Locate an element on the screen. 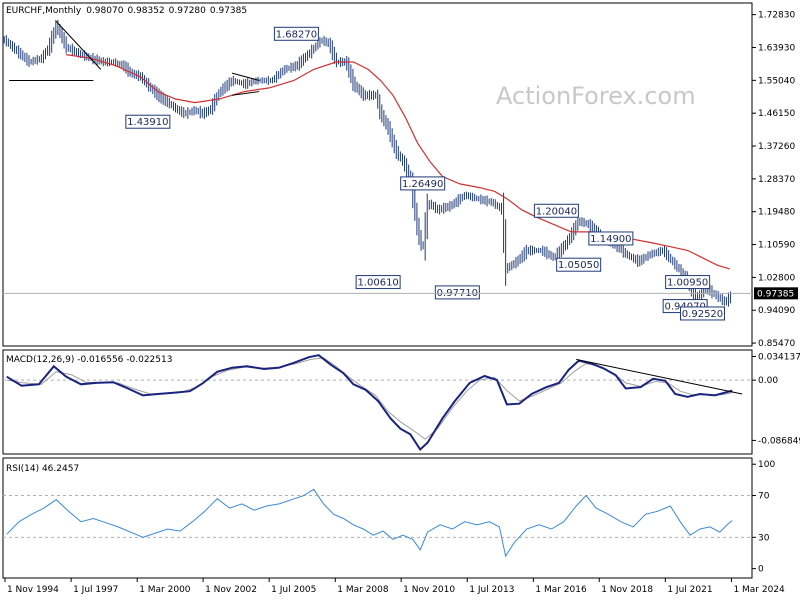 This screenshot has width=800, height=604. time-tick-label: 1 Jul 1997 is located at coordinates (95, 590).